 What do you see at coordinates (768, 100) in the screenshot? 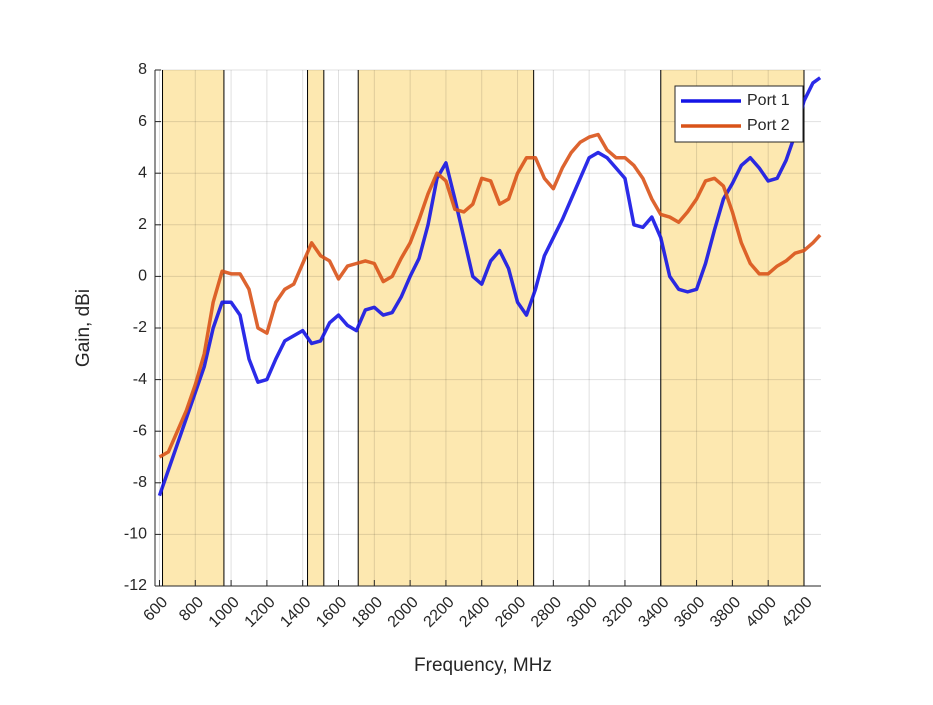
I see `legend-label: Port 1` at bounding box center [768, 100].